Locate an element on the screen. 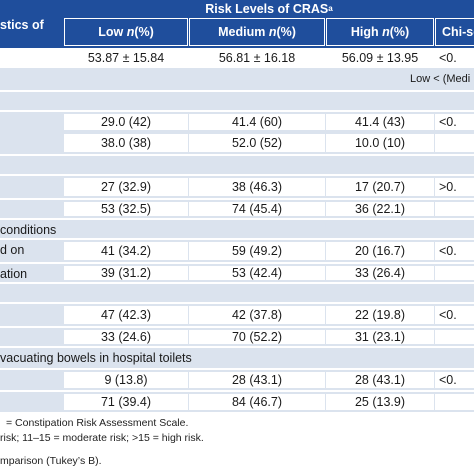  row-label: vacuating bowels in hospital toilets is located at coordinates (96, 358).